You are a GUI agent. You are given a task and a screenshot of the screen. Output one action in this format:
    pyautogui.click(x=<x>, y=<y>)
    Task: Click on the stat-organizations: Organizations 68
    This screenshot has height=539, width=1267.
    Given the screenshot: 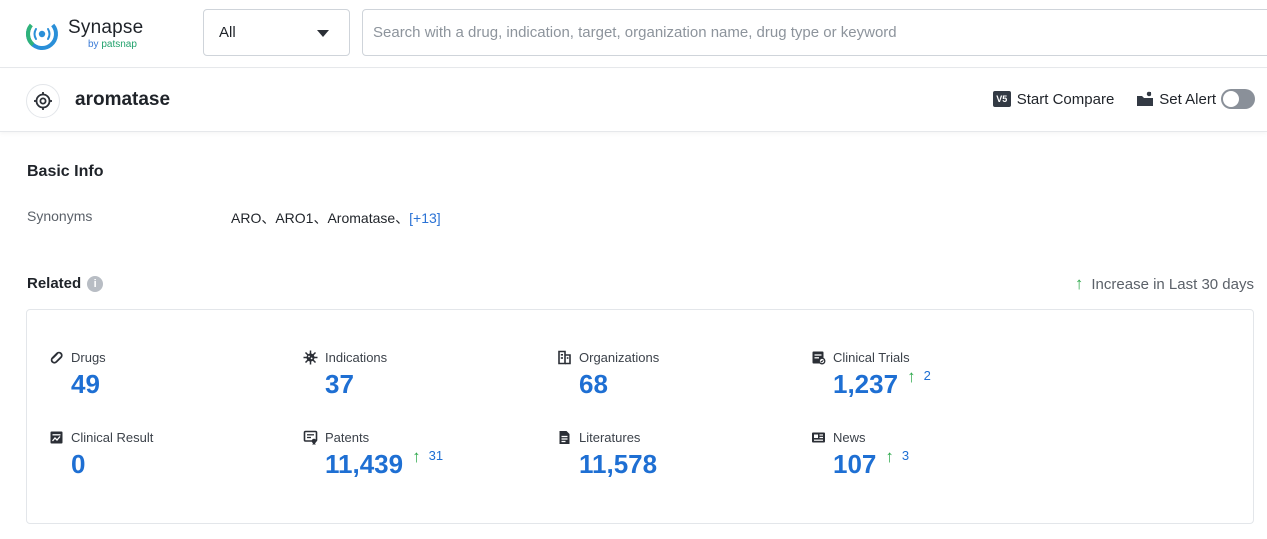 What is the action you would take?
    pyautogui.click(x=677, y=374)
    